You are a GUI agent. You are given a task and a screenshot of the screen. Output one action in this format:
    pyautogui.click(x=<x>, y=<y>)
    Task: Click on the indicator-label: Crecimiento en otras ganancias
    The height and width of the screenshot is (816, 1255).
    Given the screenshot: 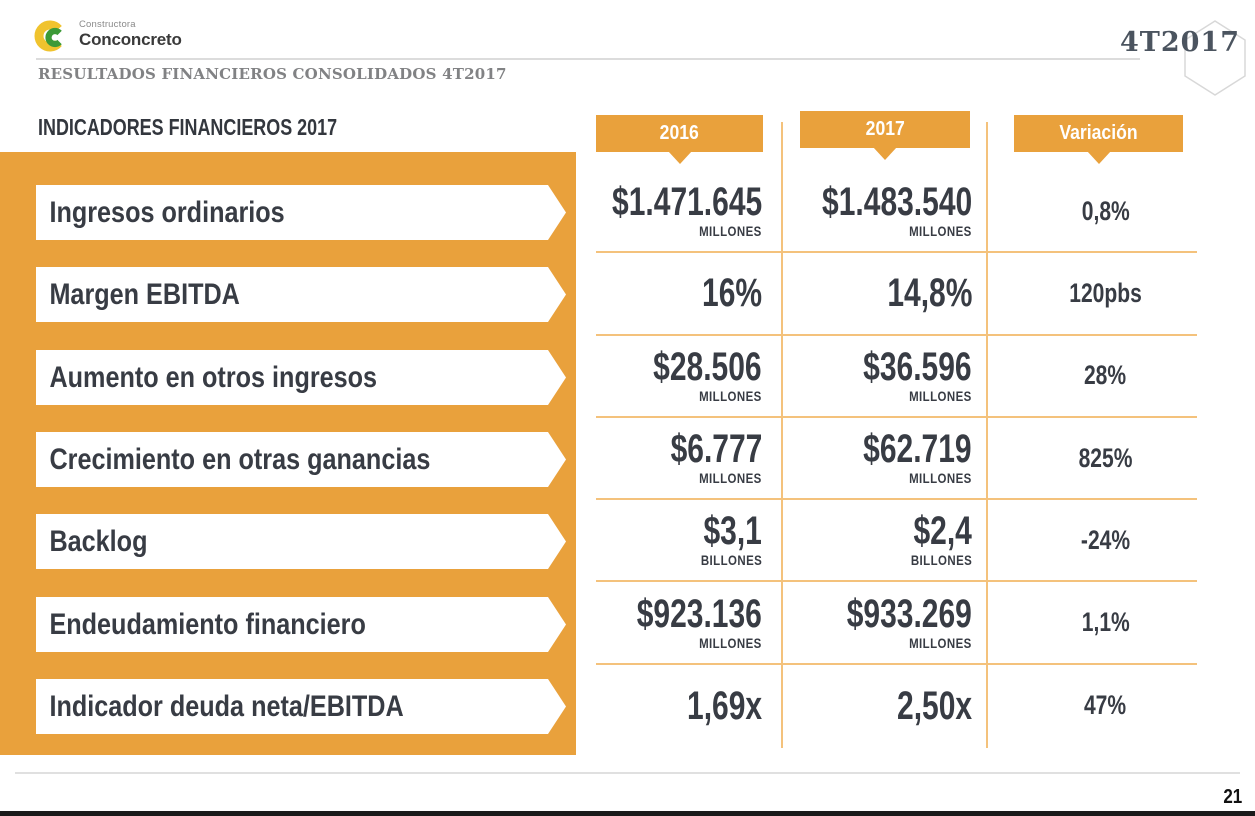 What is the action you would take?
    pyautogui.click(x=240, y=459)
    